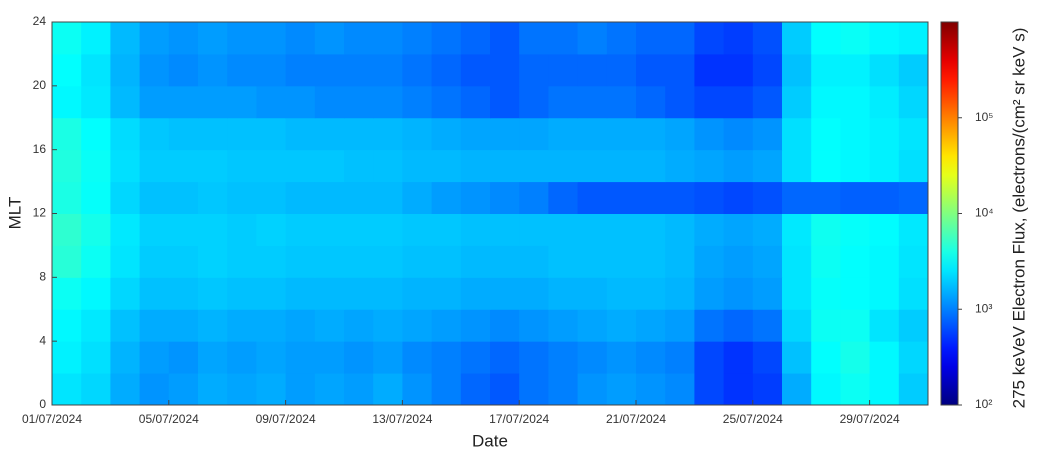 This screenshot has height=450, width=1050. I want to click on colorbar-tick-label: 10⁵, so click(984, 117).